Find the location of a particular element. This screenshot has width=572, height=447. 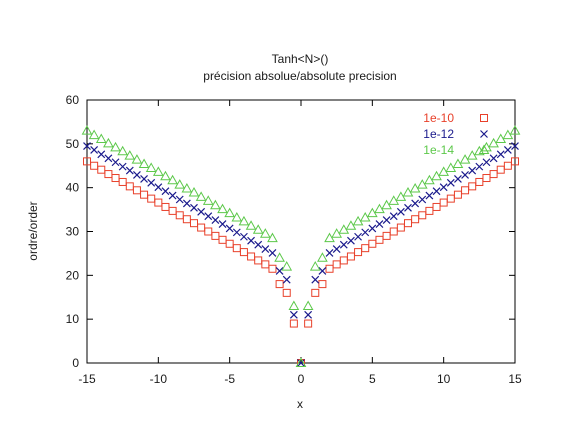

y-tick-label: 50 is located at coordinates (73, 144).